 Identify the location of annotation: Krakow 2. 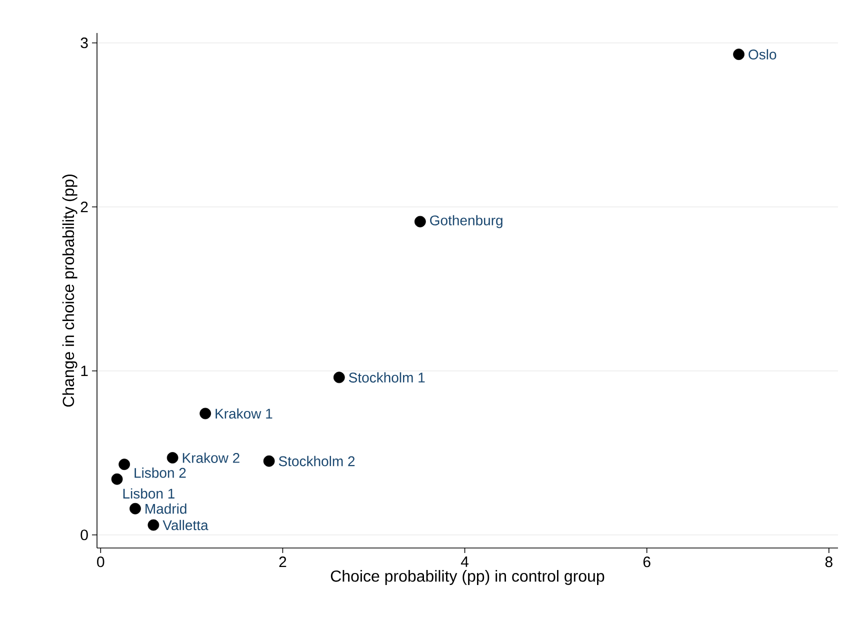
(211, 457).